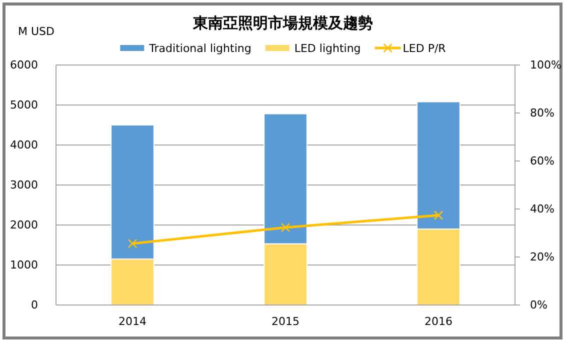  Describe the element at coordinates (24, 265) in the screenshot. I see `y-tick-label: 1000` at that location.